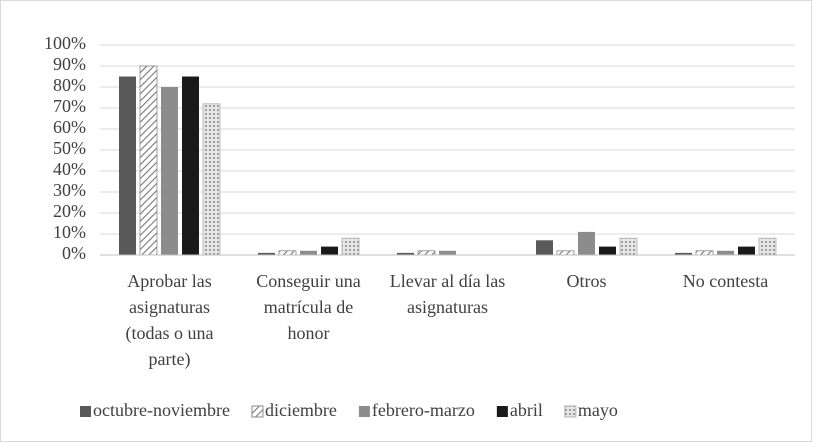  What do you see at coordinates (423, 410) in the screenshot?
I see `legend-label: febrero-marzo` at bounding box center [423, 410].